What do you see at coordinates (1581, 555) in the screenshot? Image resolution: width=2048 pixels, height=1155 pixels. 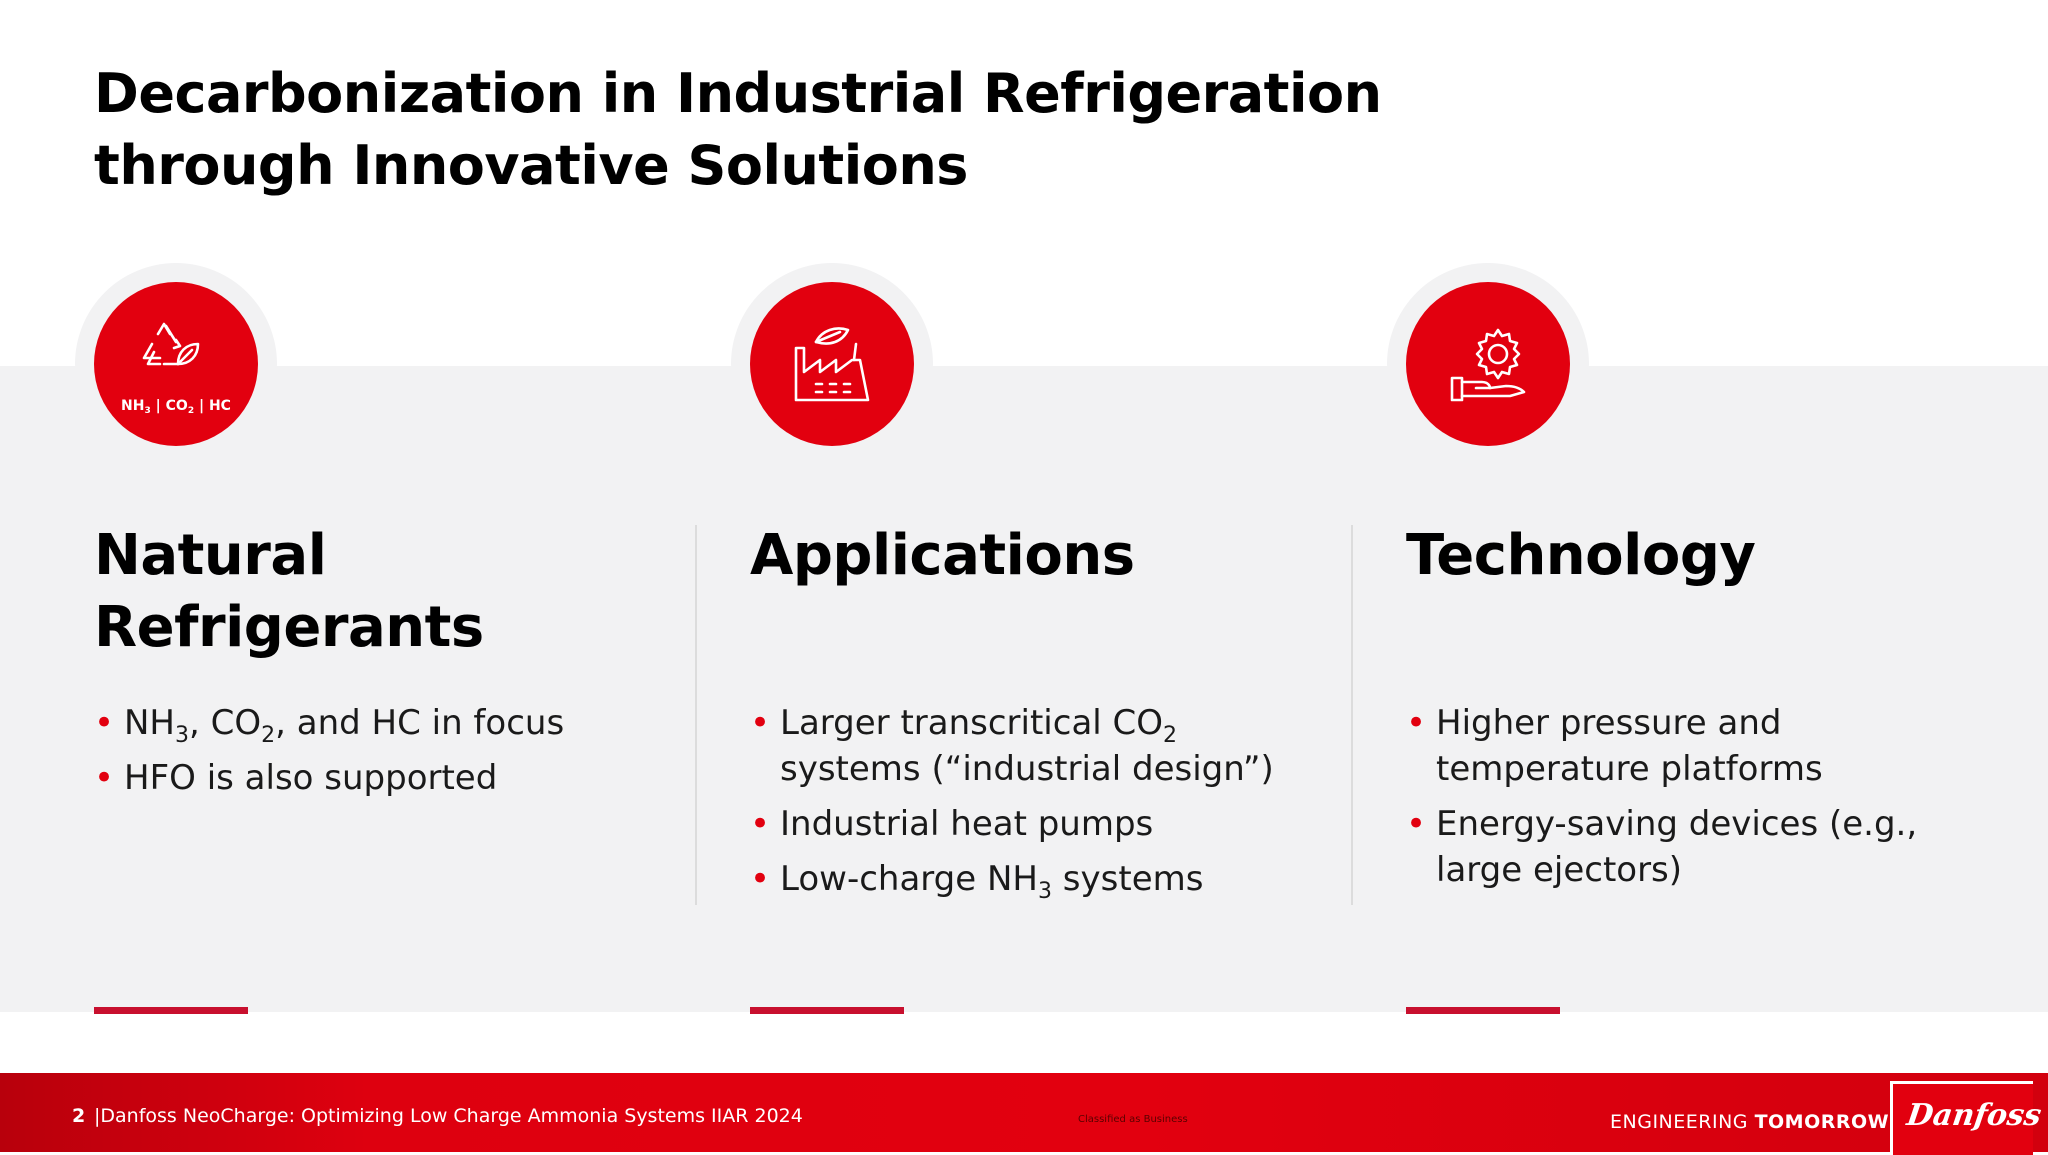 I see `heading-line: Technology` at bounding box center [1581, 555].